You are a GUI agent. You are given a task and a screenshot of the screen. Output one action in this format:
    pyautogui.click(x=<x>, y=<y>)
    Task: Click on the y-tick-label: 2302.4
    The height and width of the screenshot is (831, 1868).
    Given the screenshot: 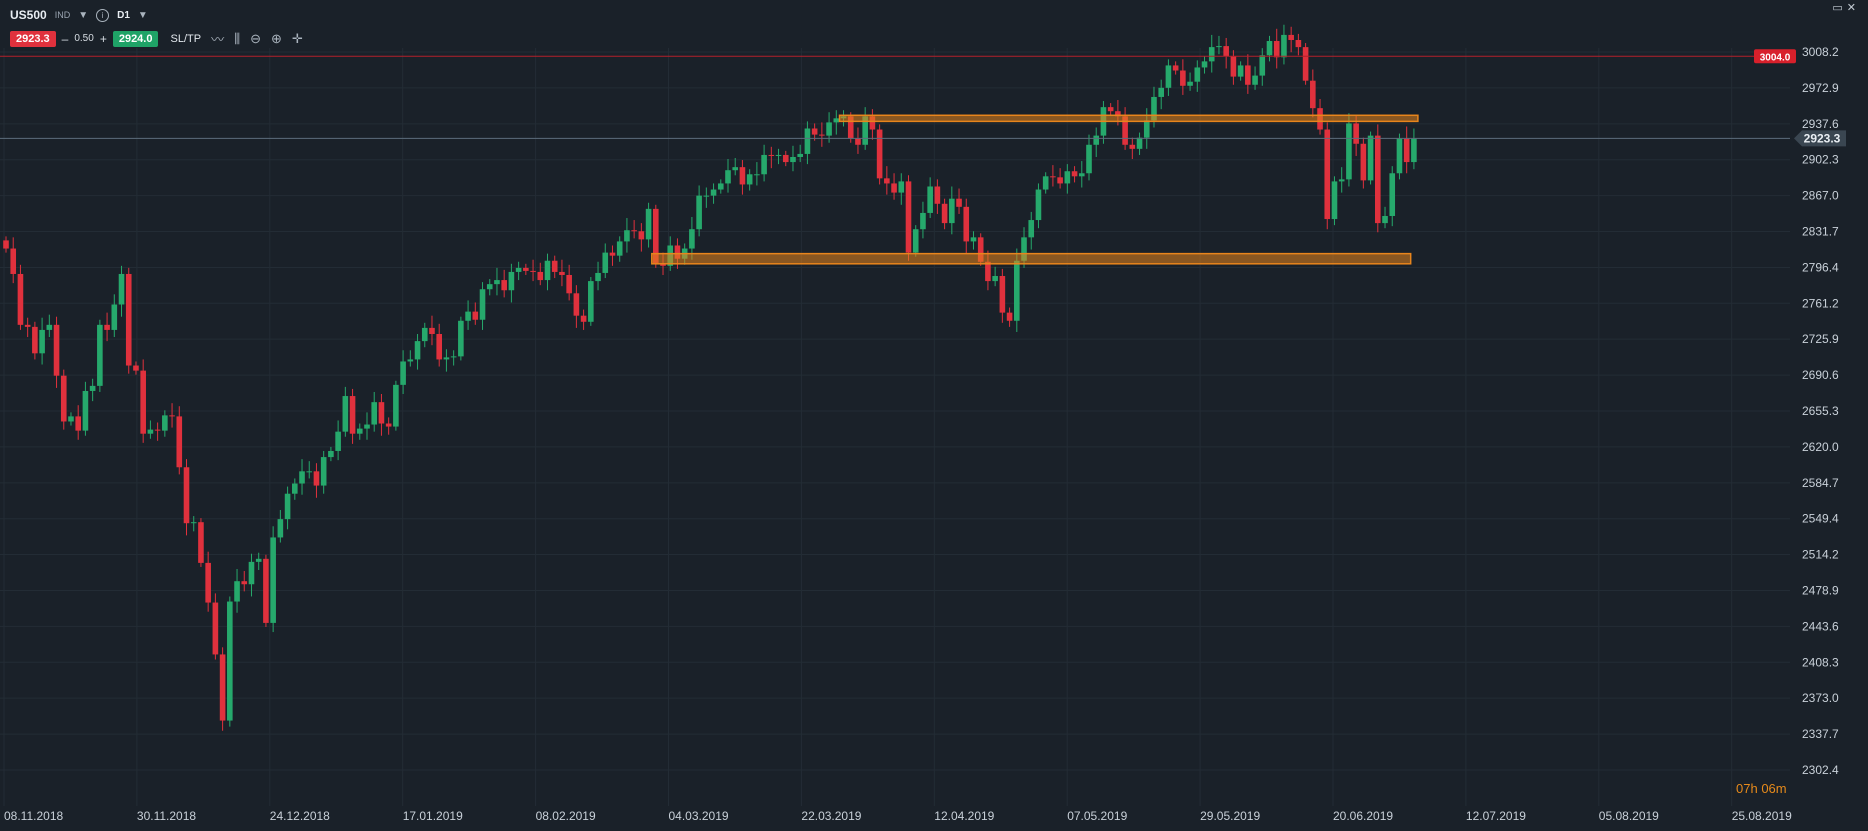 What is the action you would take?
    pyautogui.click(x=1820, y=770)
    